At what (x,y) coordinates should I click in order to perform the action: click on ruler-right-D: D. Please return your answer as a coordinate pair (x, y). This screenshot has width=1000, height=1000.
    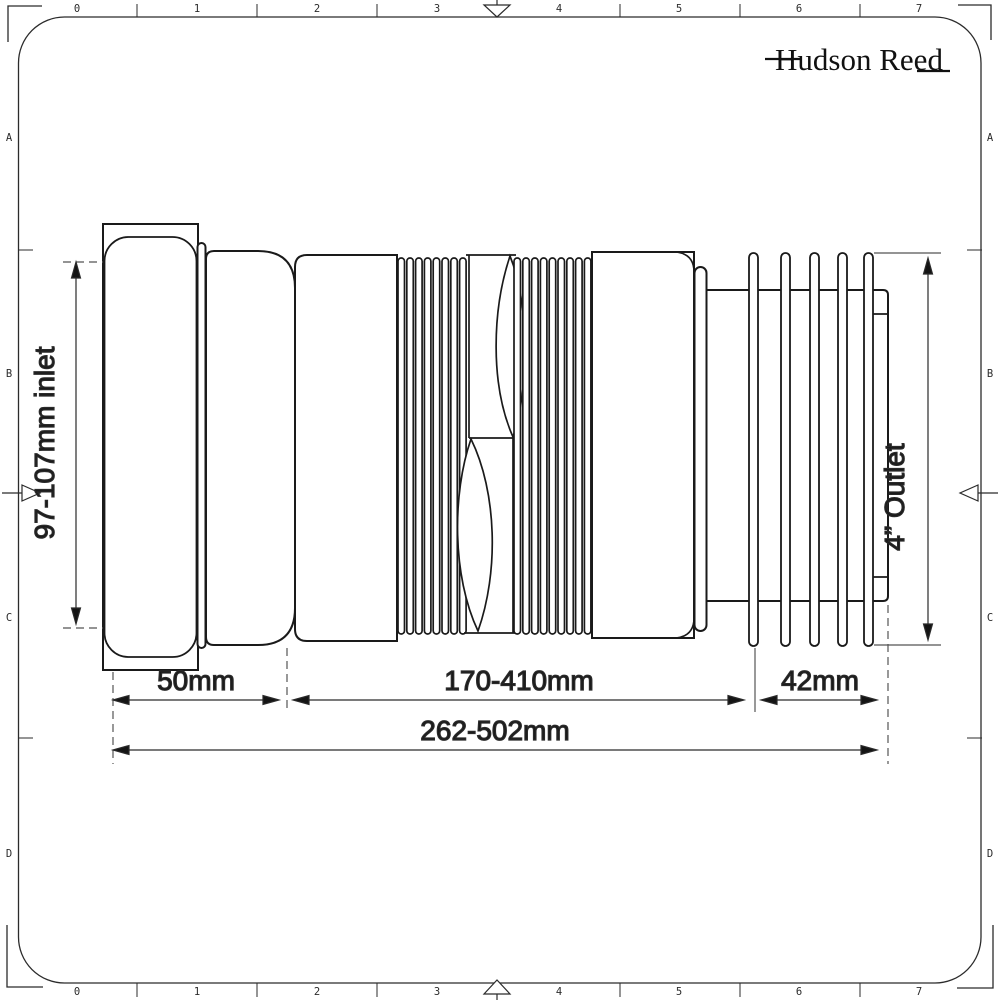
    Looking at the image, I should click on (990, 854).